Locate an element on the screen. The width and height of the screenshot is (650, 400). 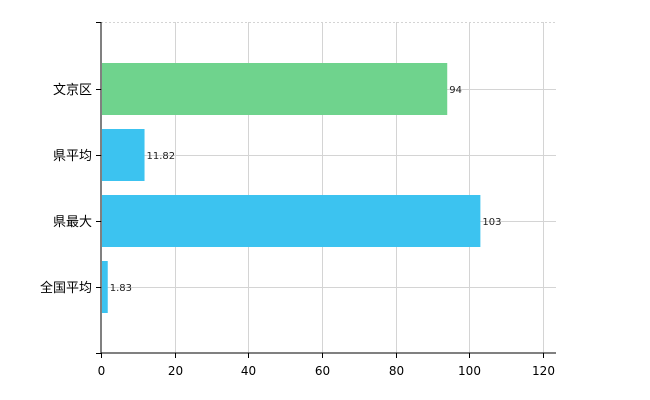
category-label-0: 文京区 is located at coordinates (72, 90).